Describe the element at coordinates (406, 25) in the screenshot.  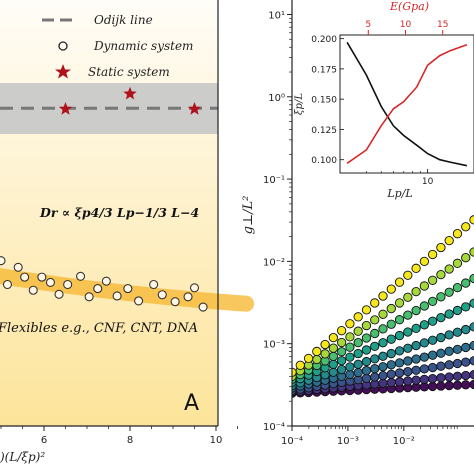
I see `inset-top-tick-label: 10` at that location.